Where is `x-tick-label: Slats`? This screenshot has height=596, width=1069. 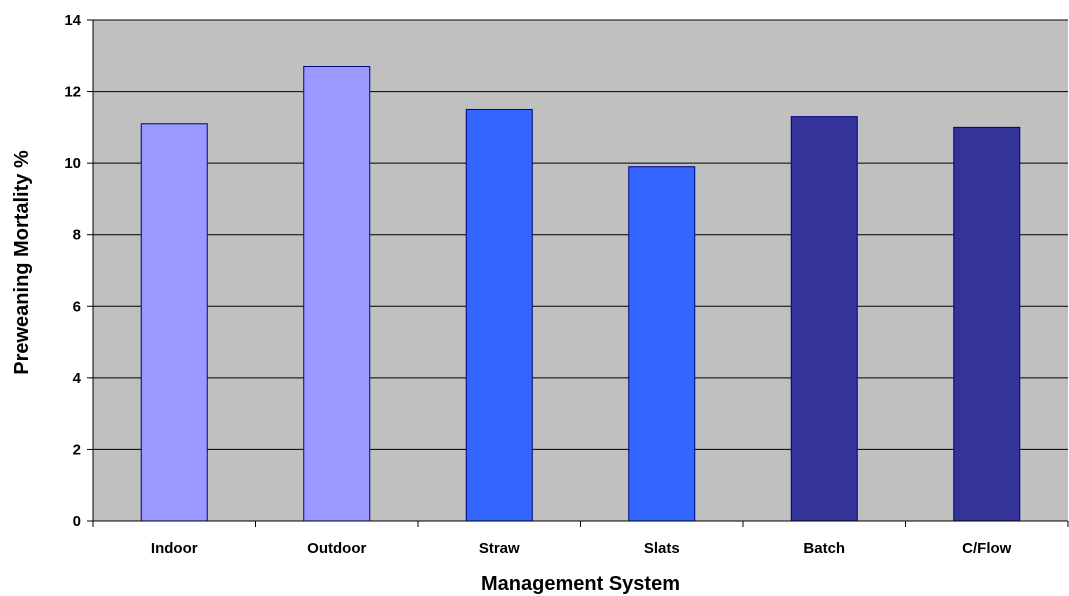
x-tick-label: Slats is located at coordinates (662, 548).